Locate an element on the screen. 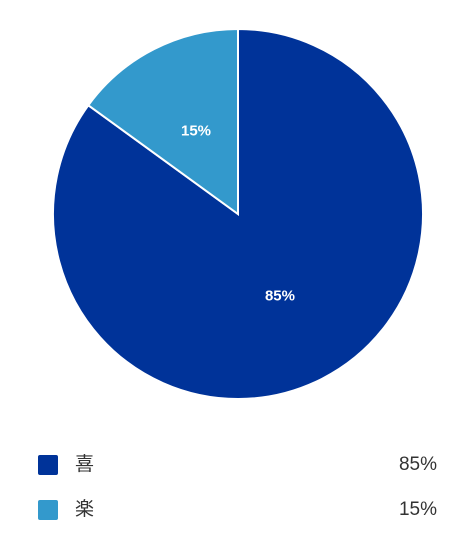 This screenshot has width=472, height=556. legend-value: 15% is located at coordinates (418, 509).